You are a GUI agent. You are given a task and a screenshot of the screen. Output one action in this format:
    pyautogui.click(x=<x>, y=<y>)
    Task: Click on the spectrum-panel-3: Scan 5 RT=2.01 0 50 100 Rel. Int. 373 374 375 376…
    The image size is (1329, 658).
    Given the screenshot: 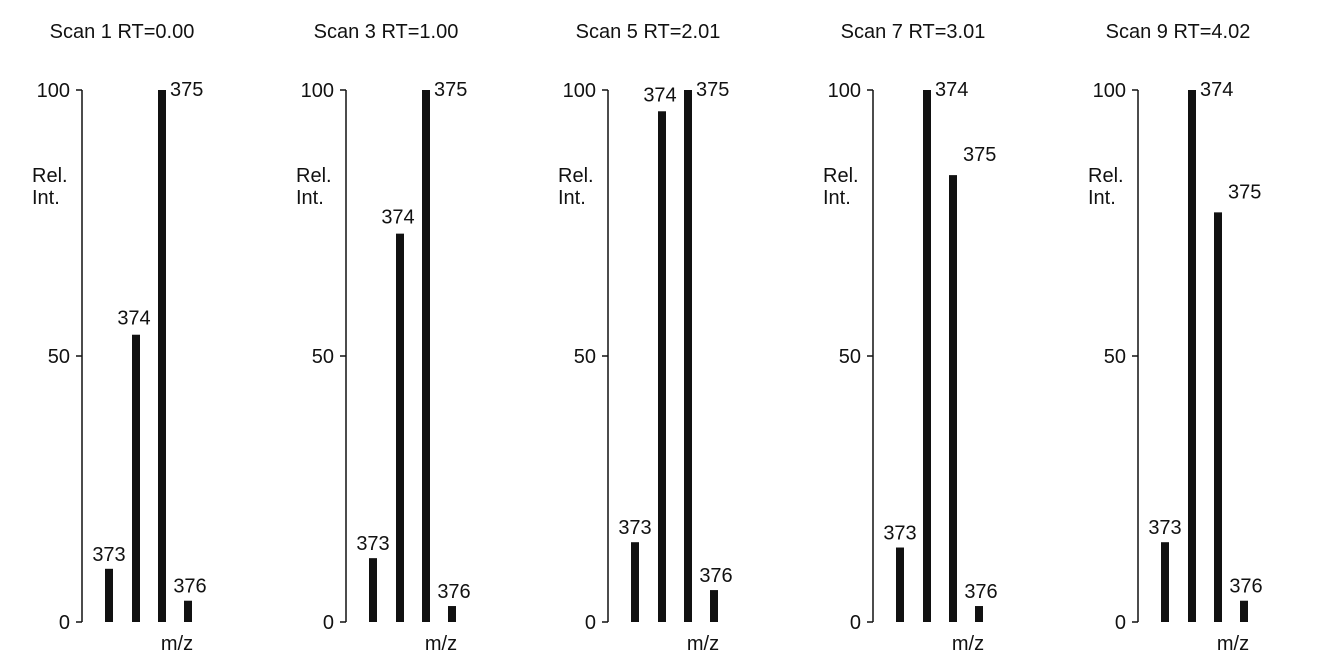 What is the action you would take?
    pyautogui.click(x=645, y=338)
    